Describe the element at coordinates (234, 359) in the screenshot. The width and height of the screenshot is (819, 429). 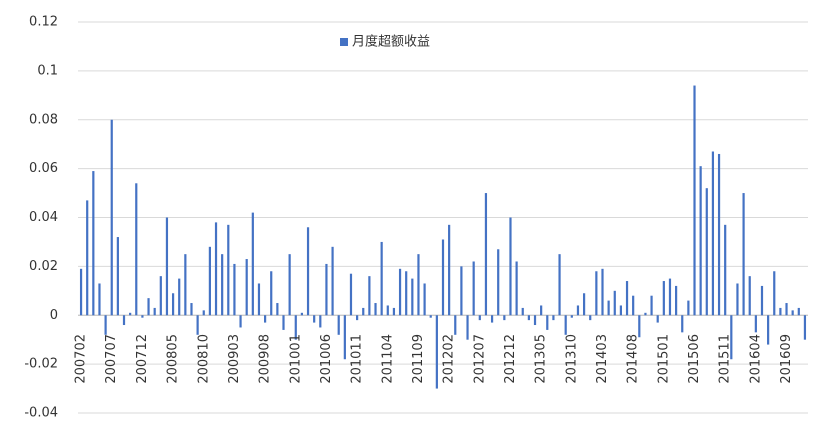
I see `x-tick-label: 200903` at that location.